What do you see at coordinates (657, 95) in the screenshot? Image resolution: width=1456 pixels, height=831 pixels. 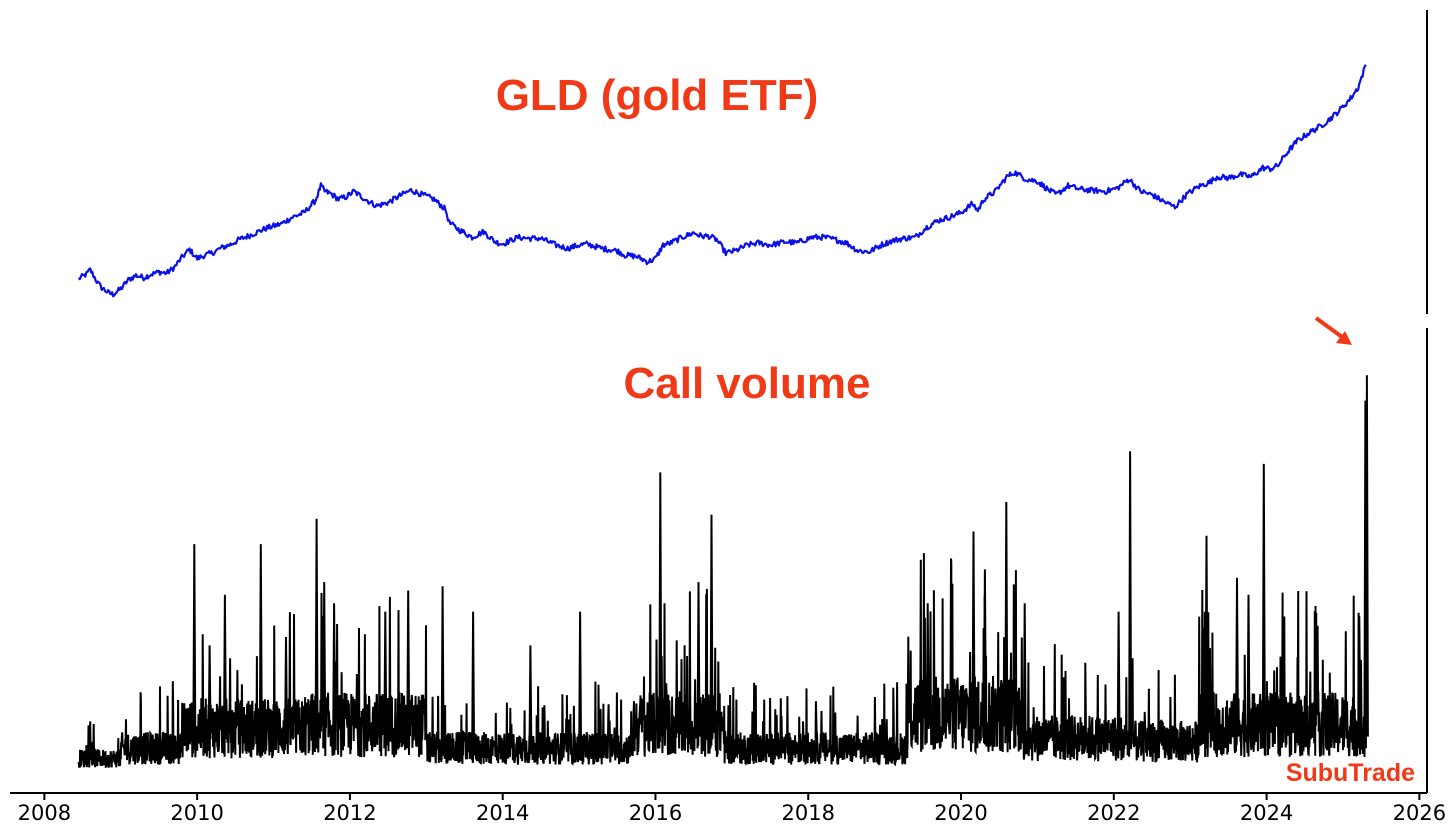 I see `gld-title: GLD (gold ETF)` at bounding box center [657, 95].